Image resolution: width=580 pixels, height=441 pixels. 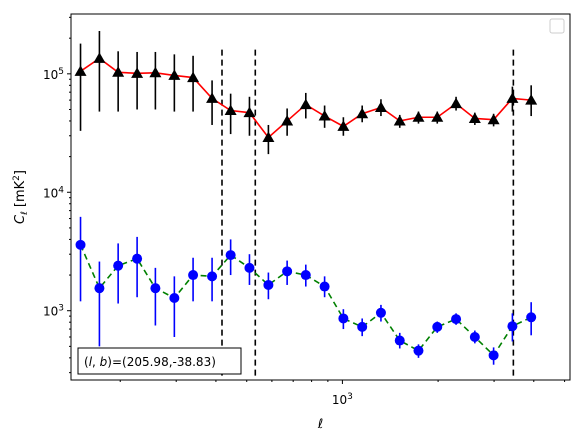 I want to click on legend, so click(x=557, y=26).